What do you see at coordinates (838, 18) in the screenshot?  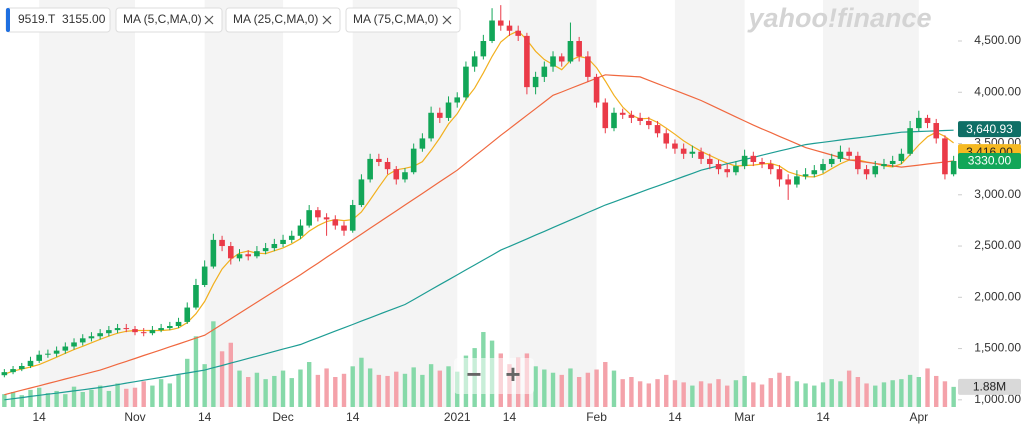 I see `watermark: yahoo!finance` at bounding box center [838, 18].